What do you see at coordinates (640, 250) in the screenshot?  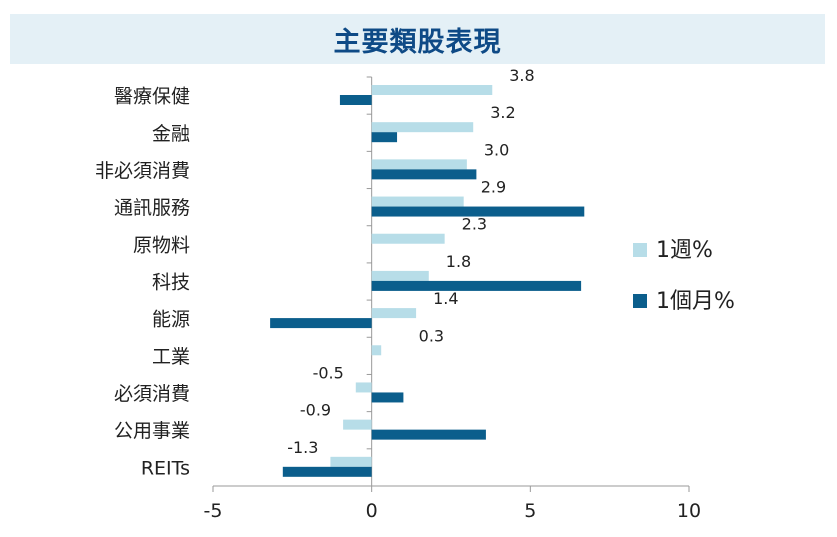 I see `legend-swatch-1week` at bounding box center [640, 250].